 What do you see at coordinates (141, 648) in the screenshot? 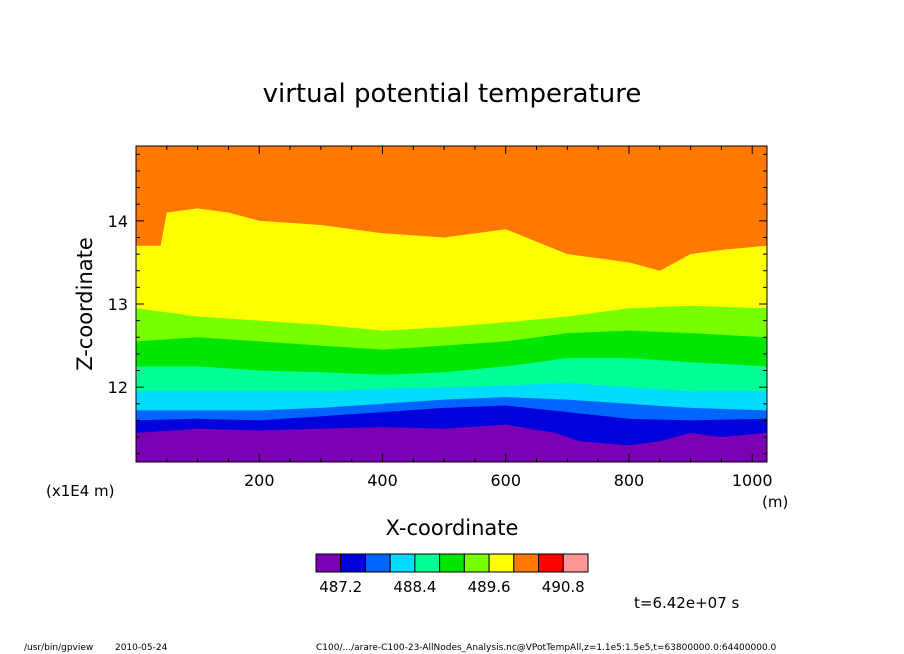
I see `footer-date: 2010-05-24` at bounding box center [141, 648].